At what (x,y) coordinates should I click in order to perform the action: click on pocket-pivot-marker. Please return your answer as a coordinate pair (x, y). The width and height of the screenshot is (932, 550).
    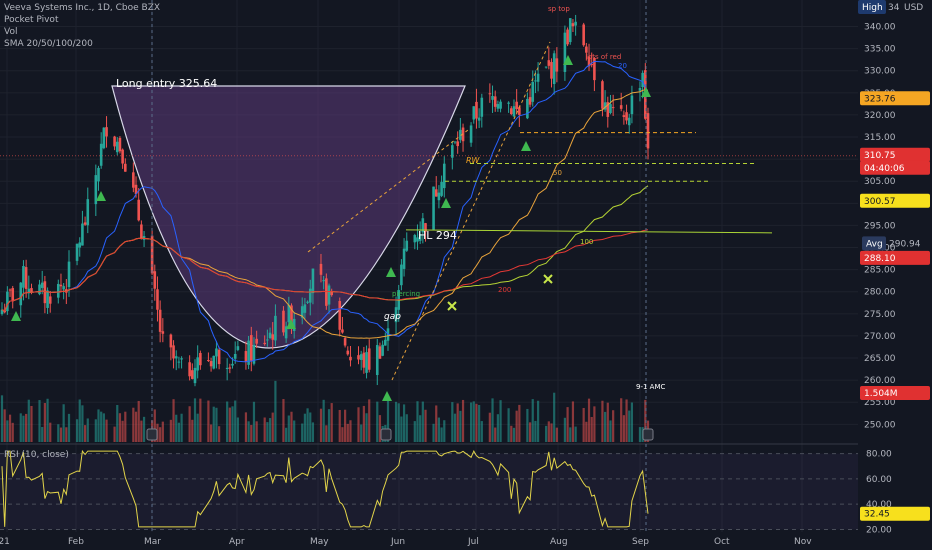
    Looking at the image, I should click on (391, 272).